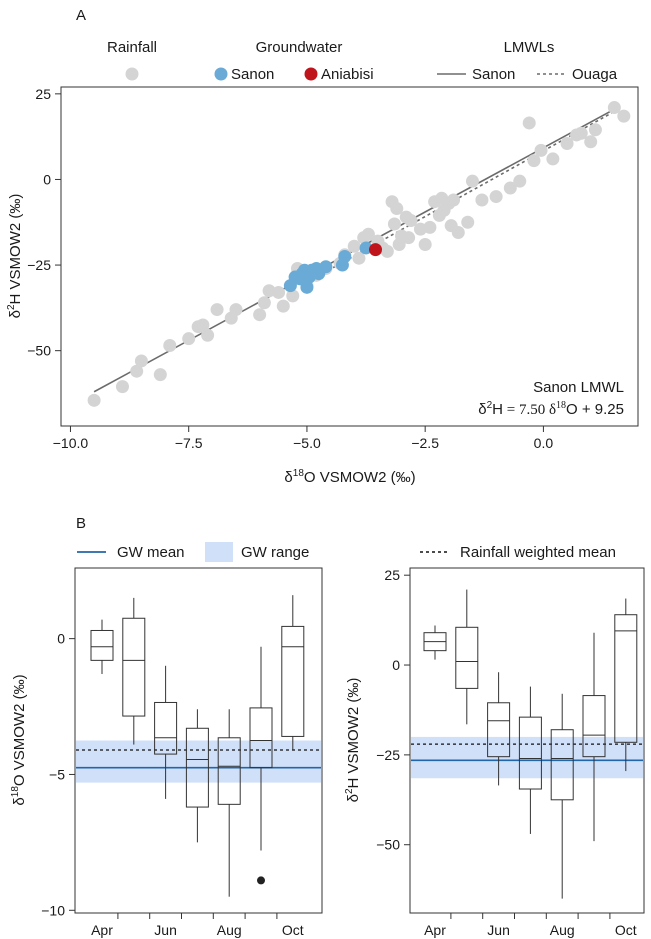  What do you see at coordinates (299, 47) in the screenshot?
I see `legend-groundwater-header: Groundwater` at bounding box center [299, 47].